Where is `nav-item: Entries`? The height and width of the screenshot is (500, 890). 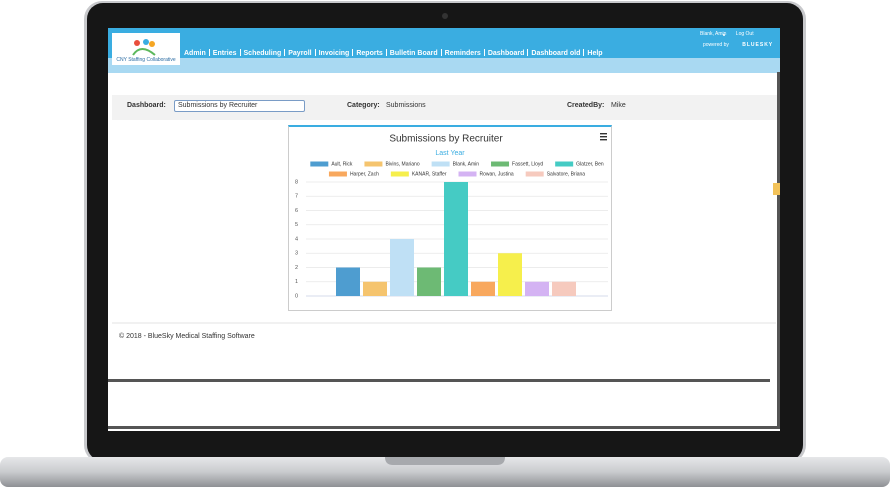
nav-item: Entries is located at coordinates (224, 53).